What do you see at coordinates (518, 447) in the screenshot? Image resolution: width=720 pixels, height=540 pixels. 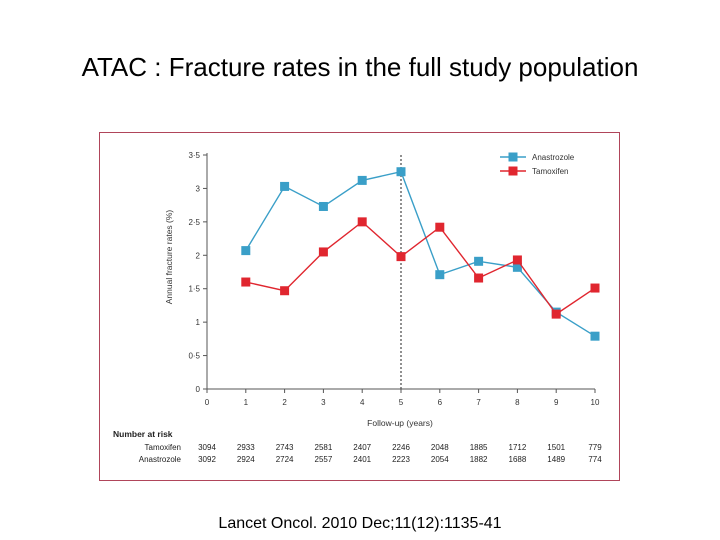 I see `risk-cell: 1712` at bounding box center [518, 447].